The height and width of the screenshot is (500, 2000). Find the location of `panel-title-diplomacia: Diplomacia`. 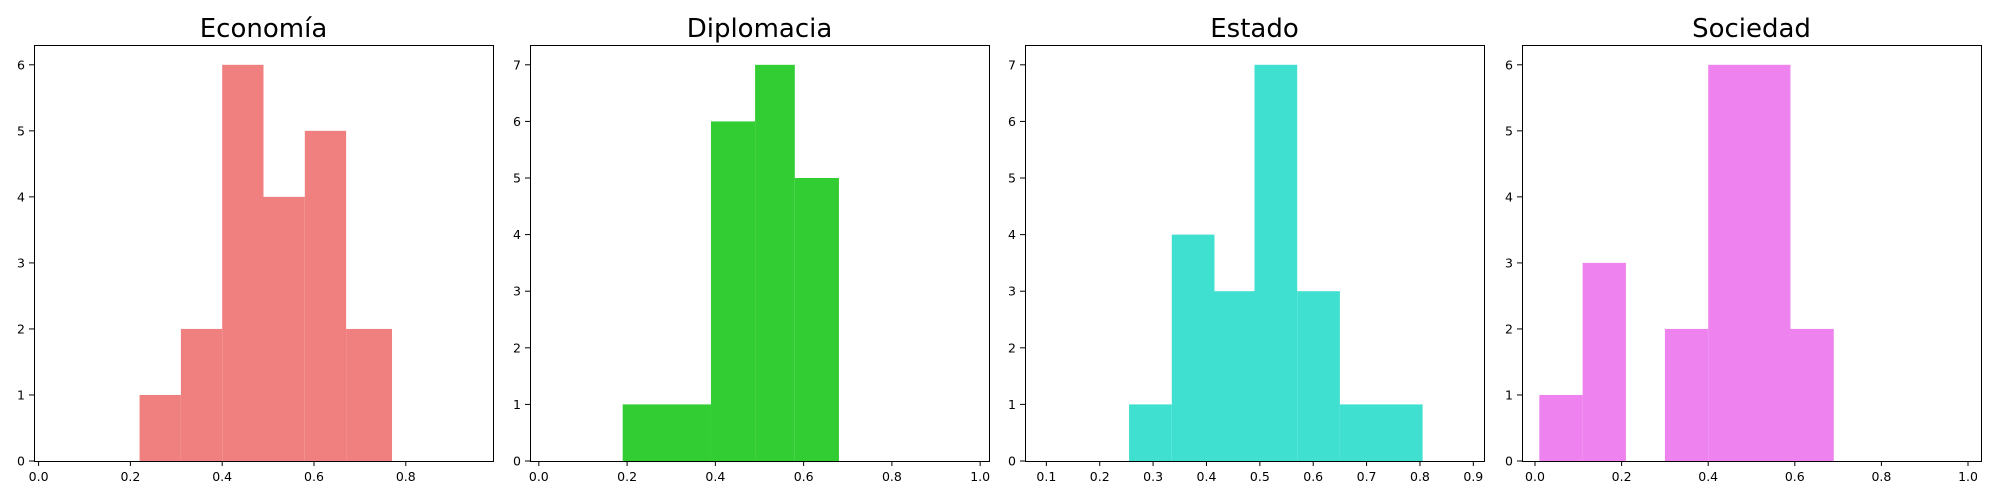

panel-title-diplomacia: Diplomacia is located at coordinates (760, 29).